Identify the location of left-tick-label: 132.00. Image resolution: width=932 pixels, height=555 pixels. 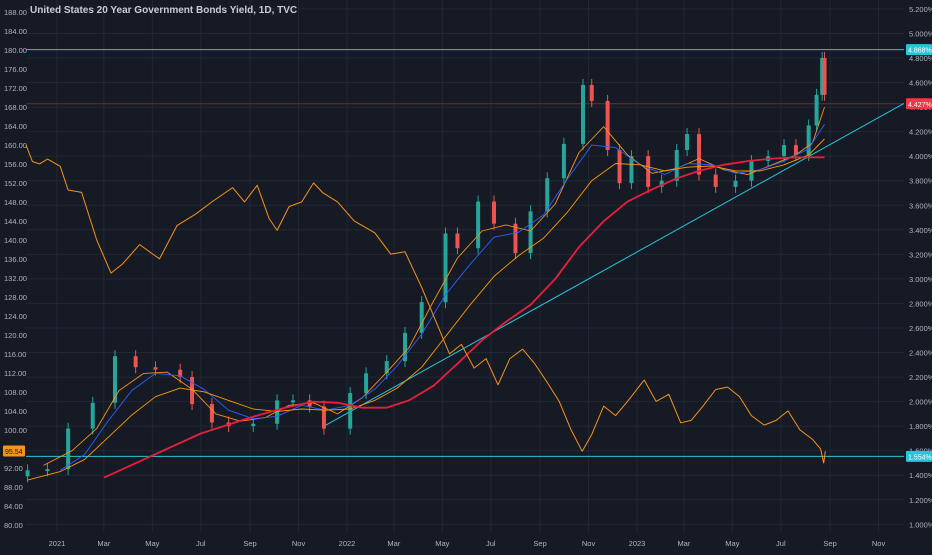
(15, 278).